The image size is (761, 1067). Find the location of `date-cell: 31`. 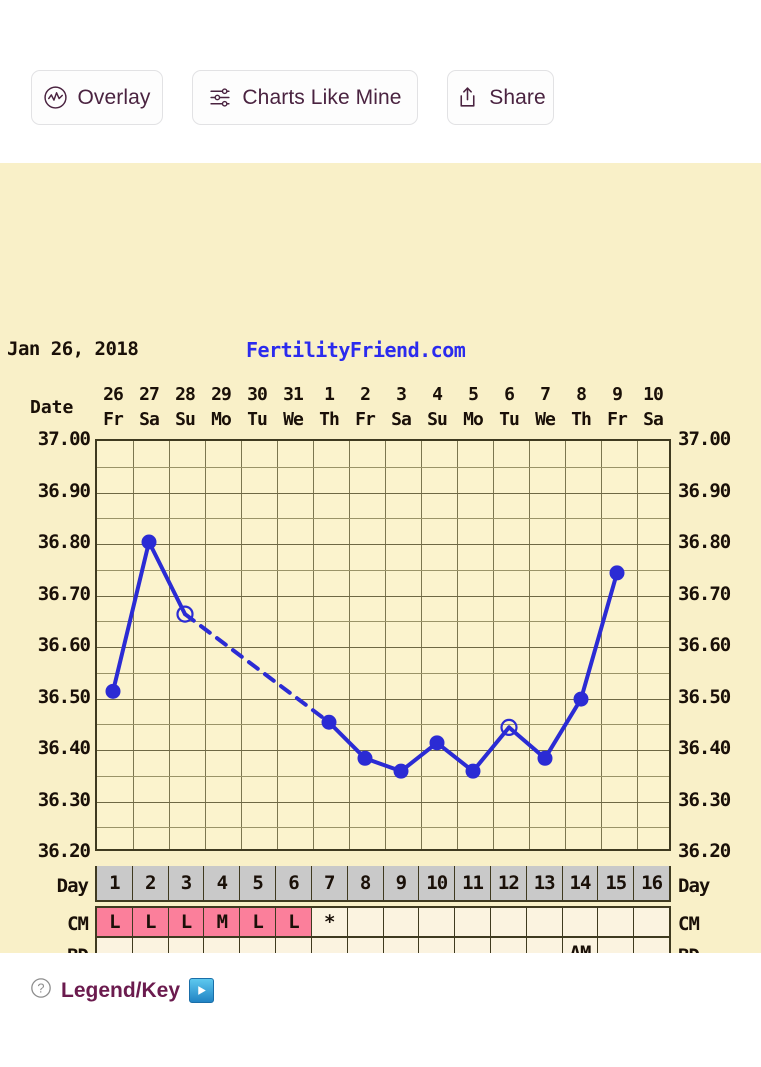

date-cell: 31 is located at coordinates (293, 394).